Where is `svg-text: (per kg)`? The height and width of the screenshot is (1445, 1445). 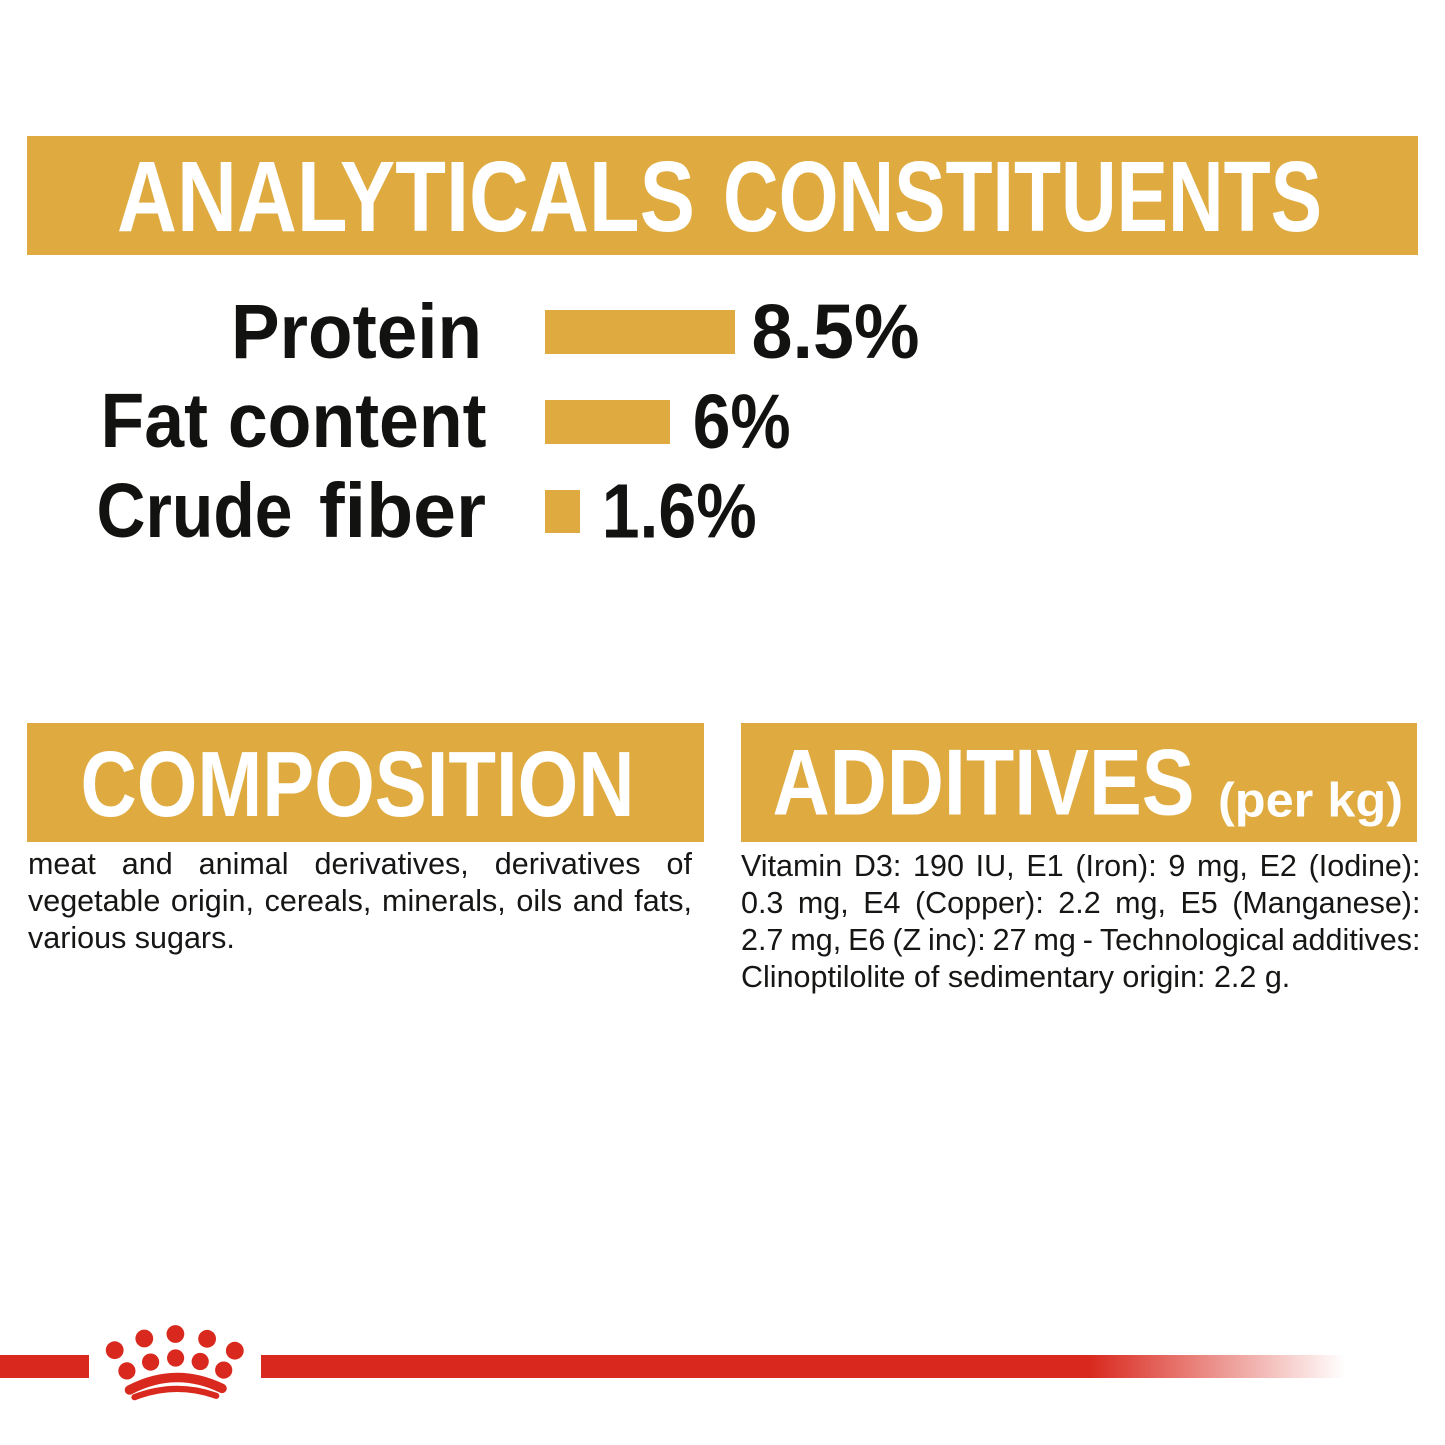
svg-text: (per kg) is located at coordinates (1310, 801).